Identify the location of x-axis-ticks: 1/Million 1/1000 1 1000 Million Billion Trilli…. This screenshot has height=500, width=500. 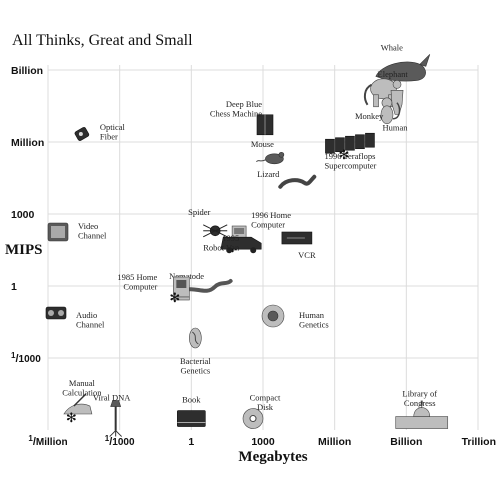
(262, 441).